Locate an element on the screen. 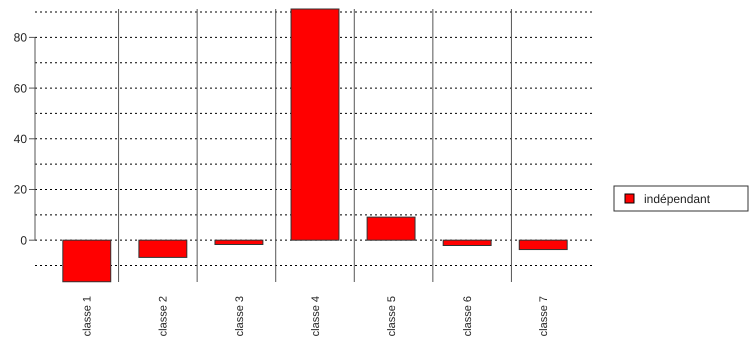 The image size is (754, 345). x-tick-label: classe 6 is located at coordinates (468, 316).